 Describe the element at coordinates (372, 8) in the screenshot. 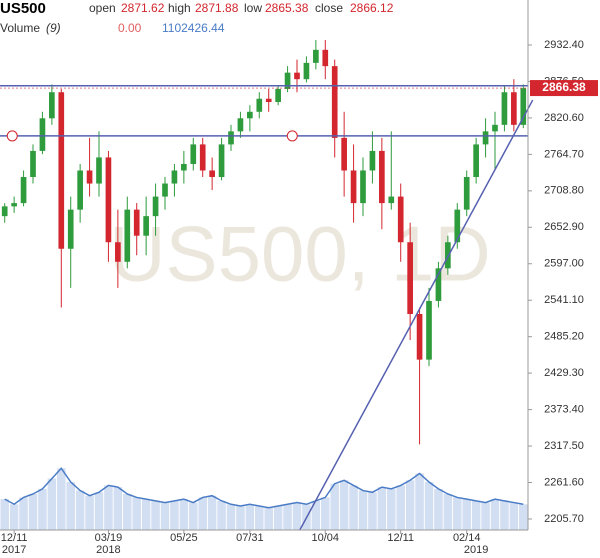

I see `close-value: 2866.12` at that location.